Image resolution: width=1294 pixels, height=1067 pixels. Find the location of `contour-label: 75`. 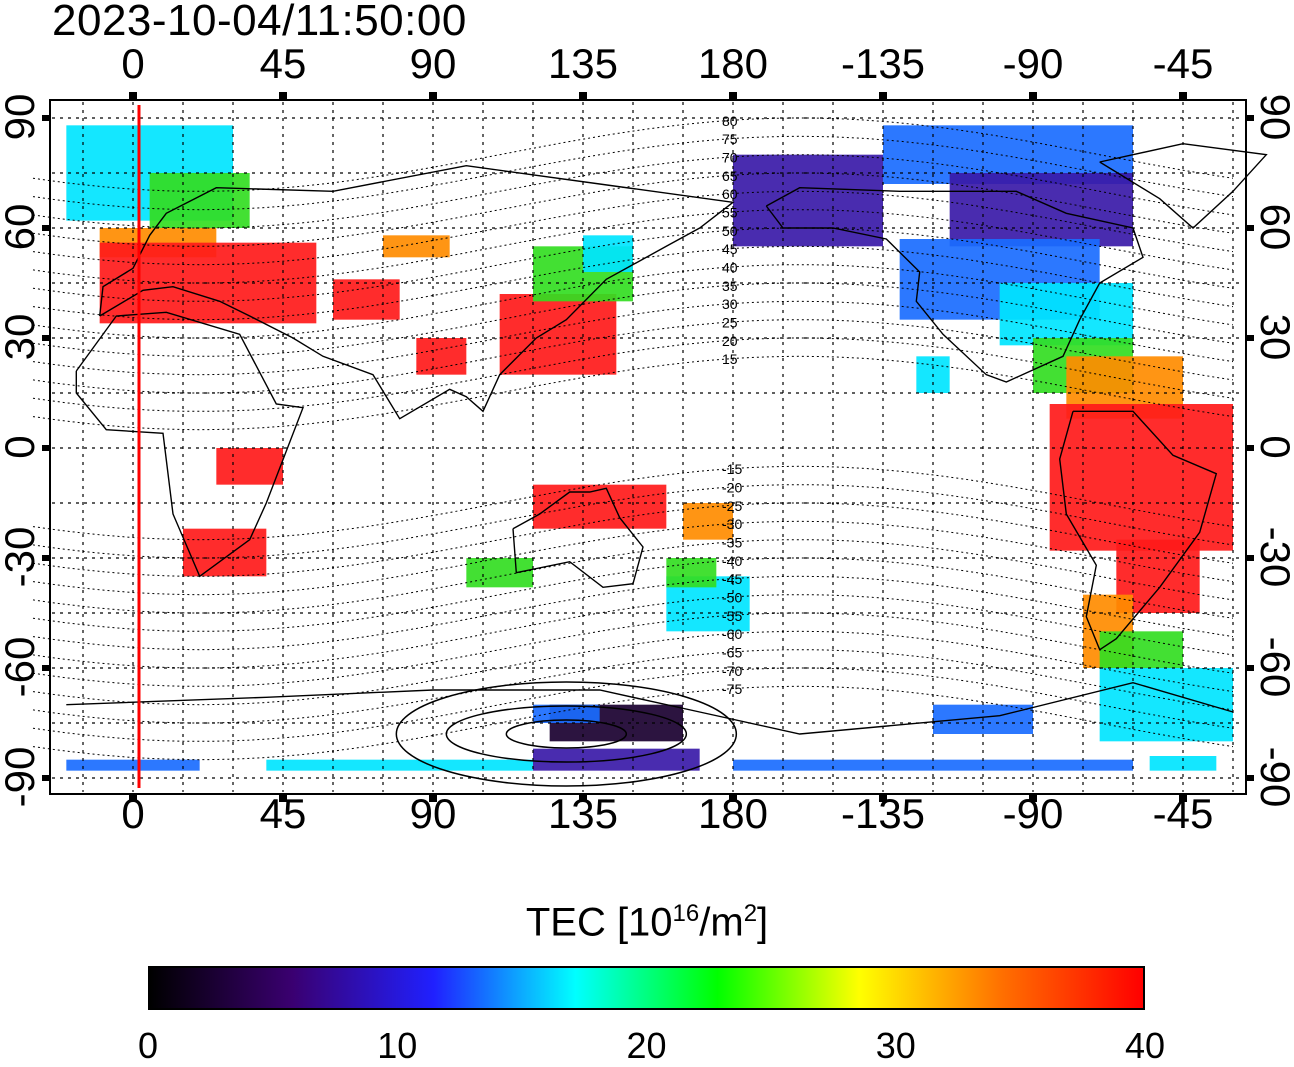

contour-label: 75 is located at coordinates (730, 139).